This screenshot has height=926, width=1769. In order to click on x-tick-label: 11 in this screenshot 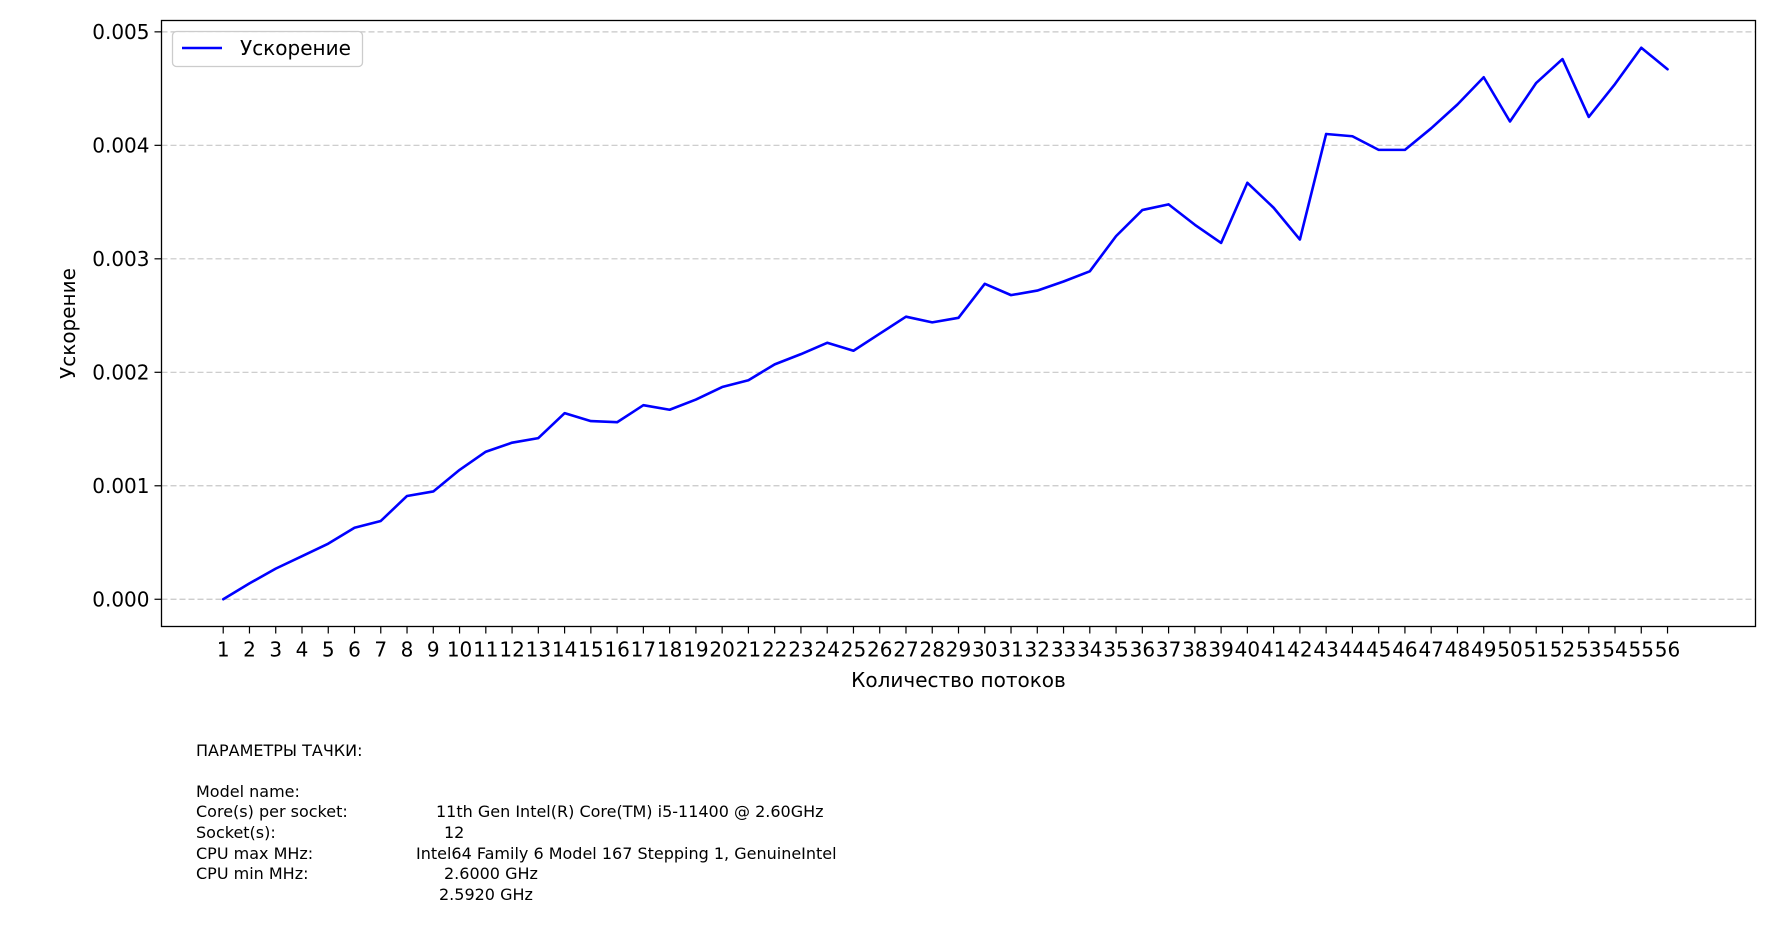, I will do `click(485, 650)`.